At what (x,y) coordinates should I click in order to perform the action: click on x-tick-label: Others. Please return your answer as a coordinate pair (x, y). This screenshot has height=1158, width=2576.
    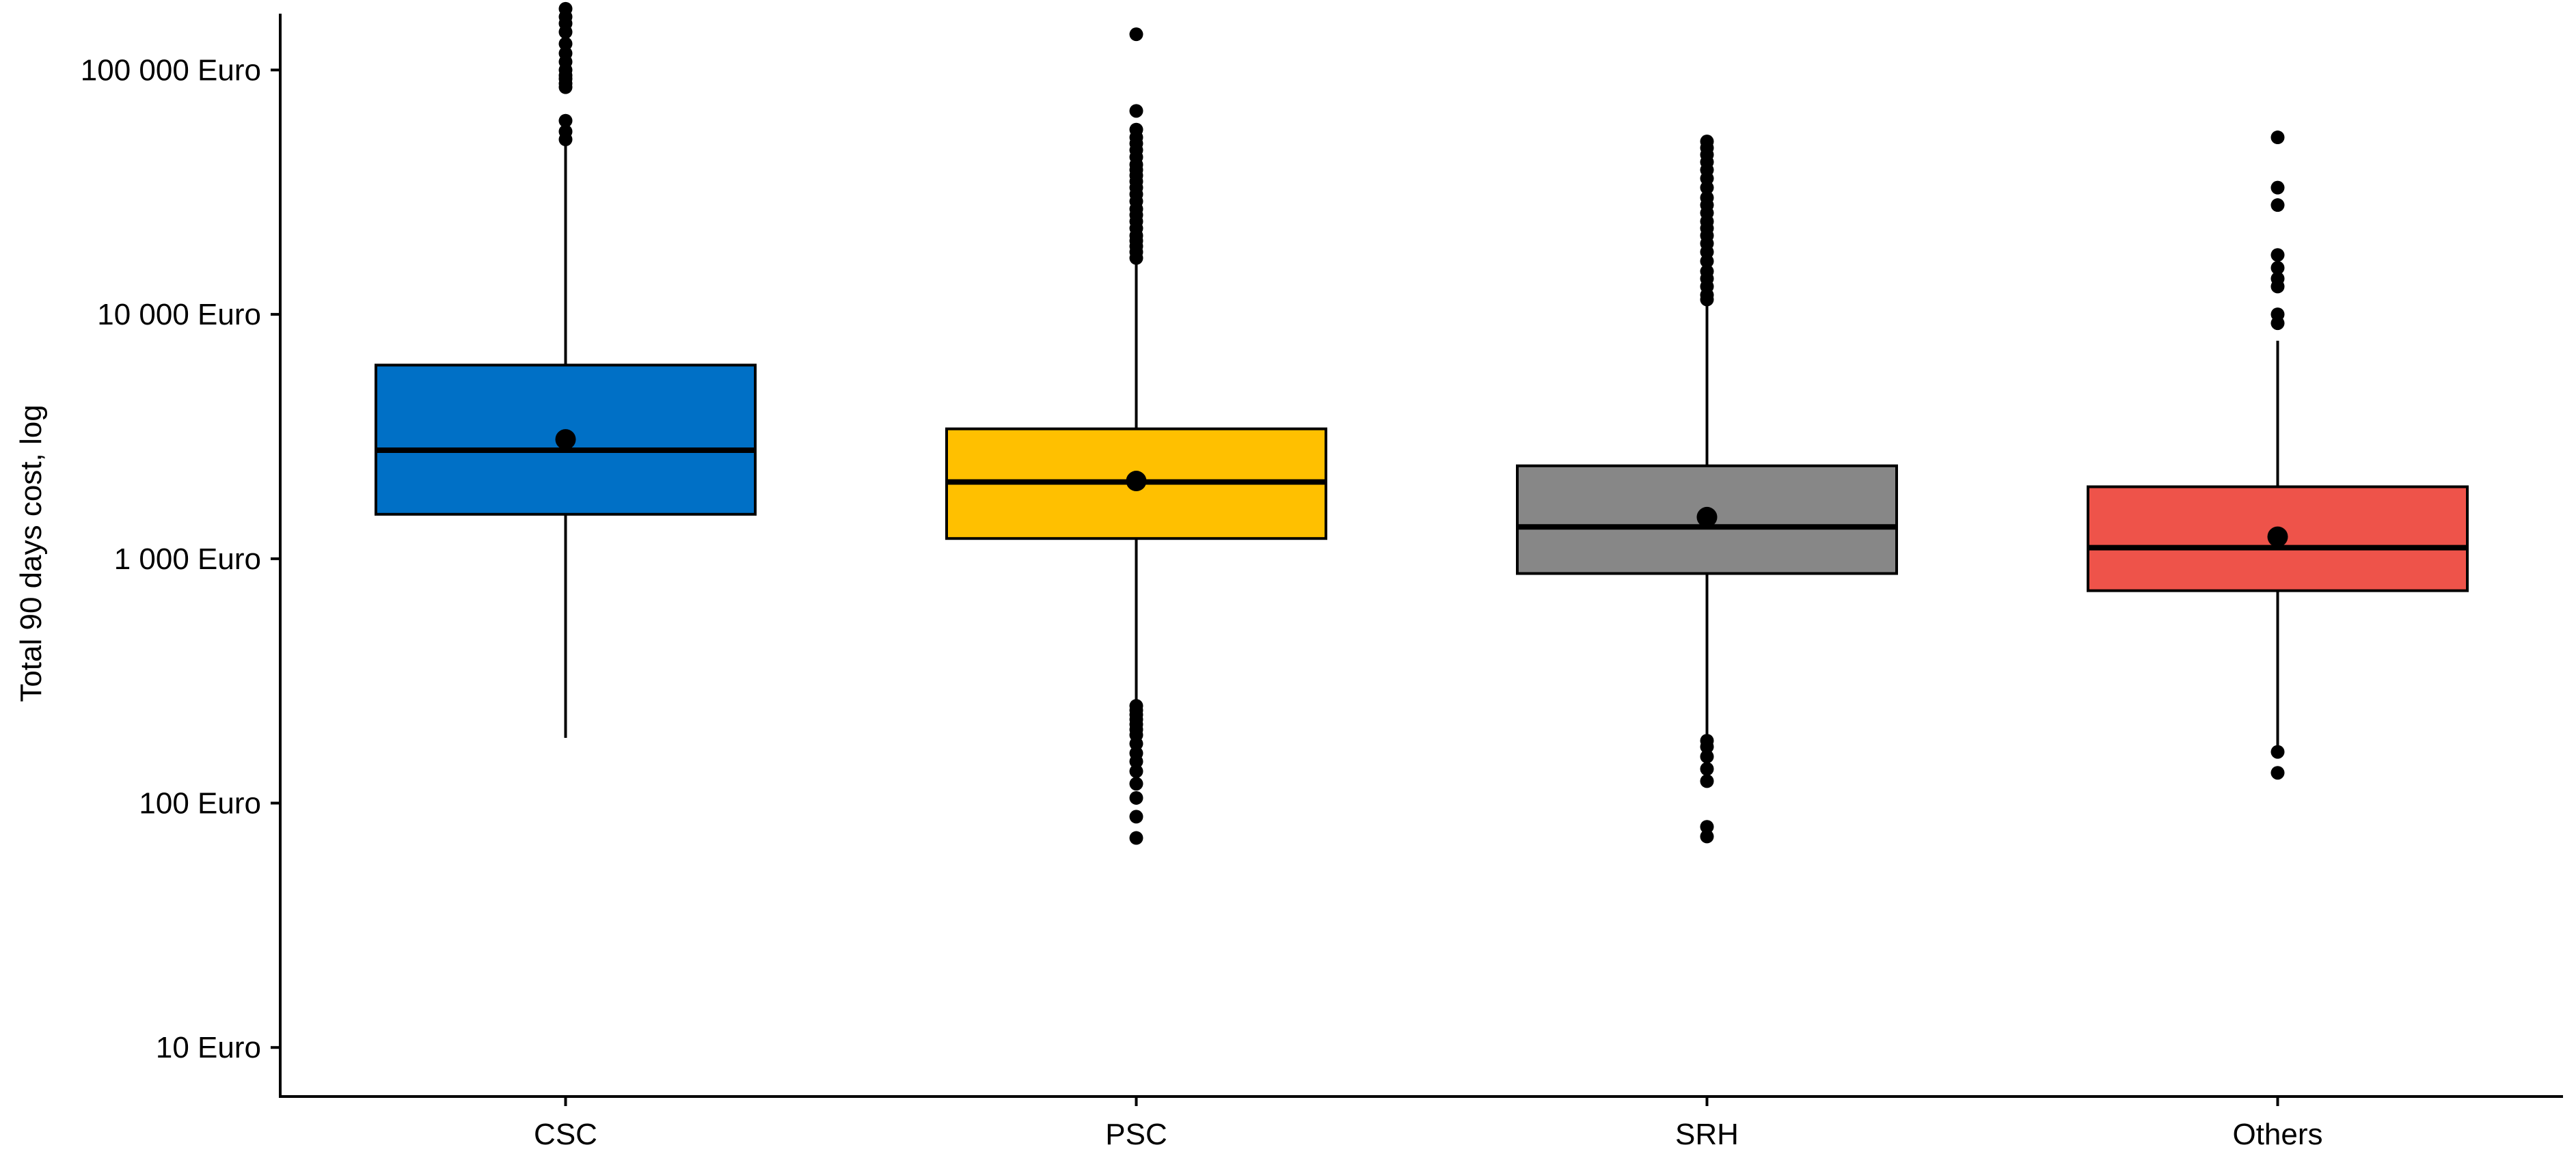
    Looking at the image, I should click on (2277, 1135).